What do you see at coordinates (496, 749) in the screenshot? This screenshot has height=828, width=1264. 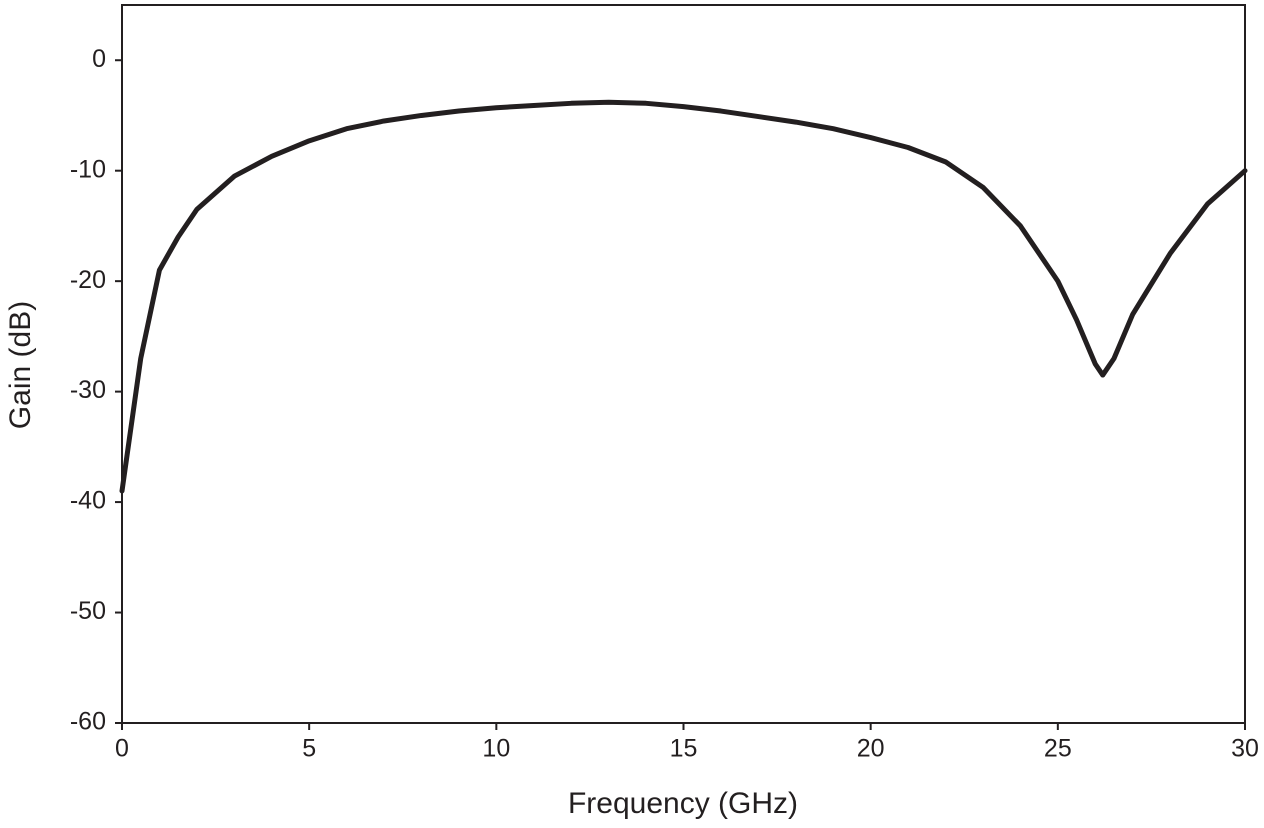 I see `x-tick-label: 10` at bounding box center [496, 749].